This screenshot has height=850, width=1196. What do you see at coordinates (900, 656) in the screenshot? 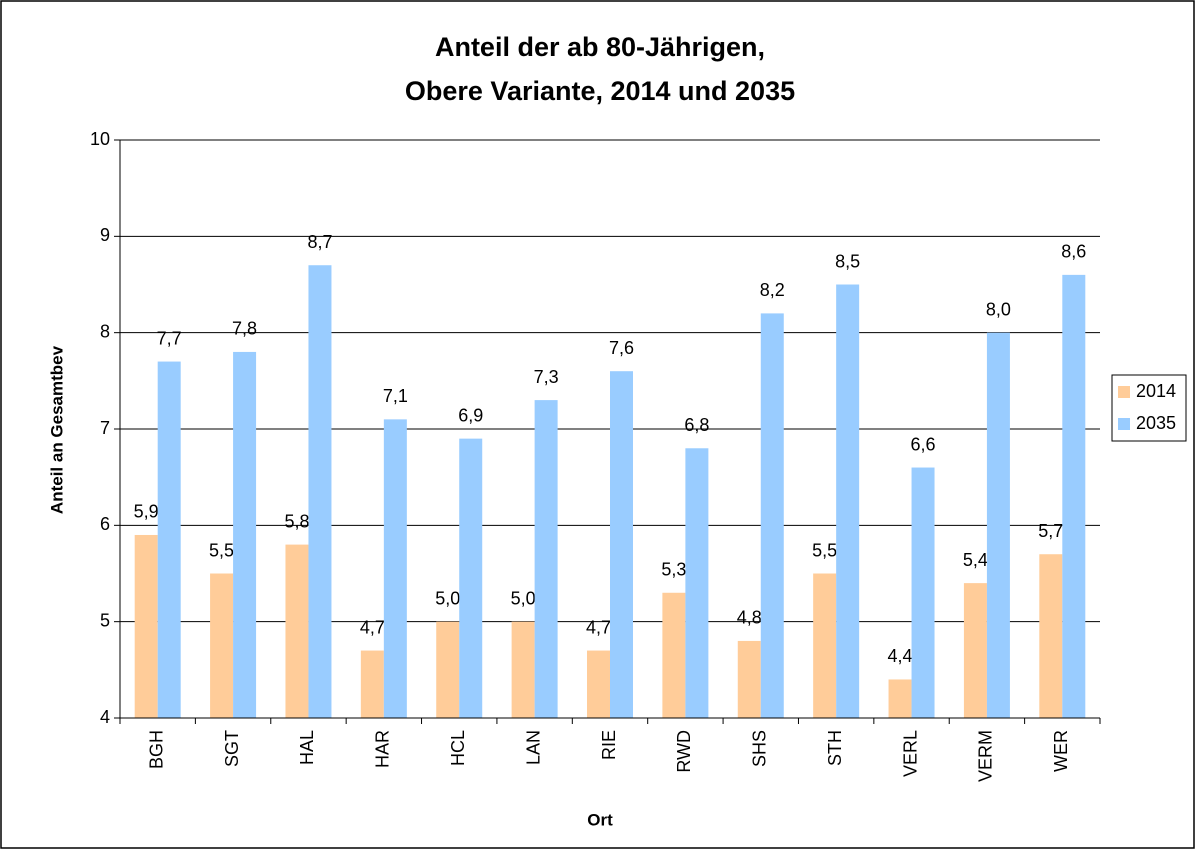
I see `data-label: 4,4` at bounding box center [900, 656].